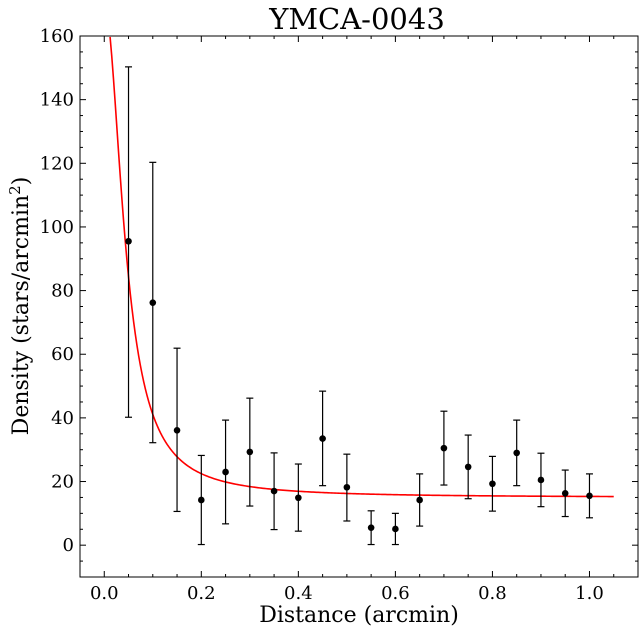  Describe the element at coordinates (21, 181) in the screenshot. I see `y-axis-label-close: )` at that location.